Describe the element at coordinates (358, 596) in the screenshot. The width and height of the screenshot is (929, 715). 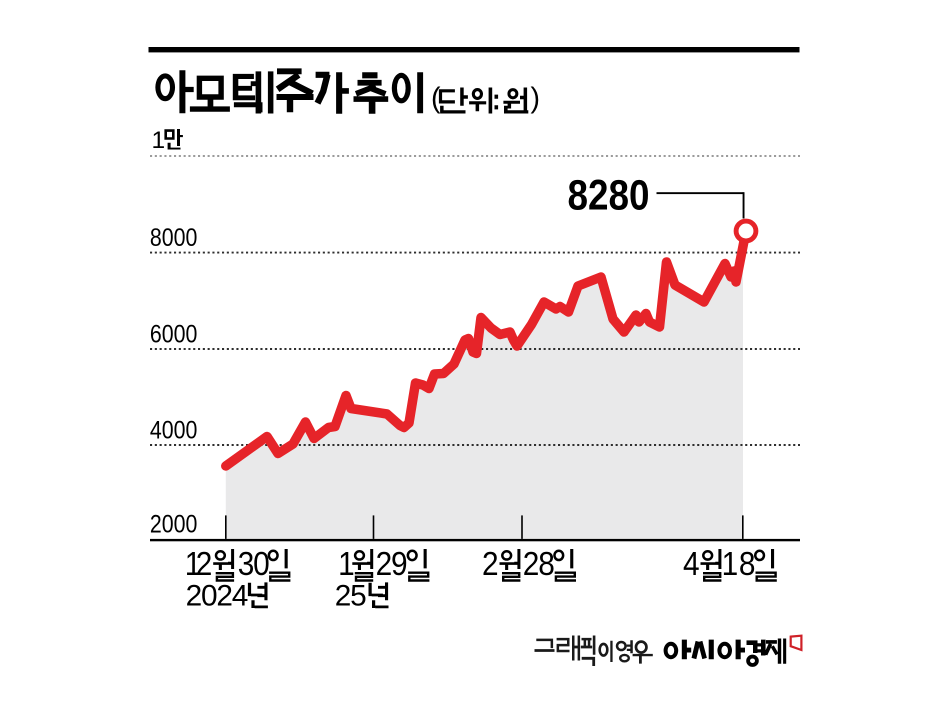
I see `svg-text: 5` at that location.